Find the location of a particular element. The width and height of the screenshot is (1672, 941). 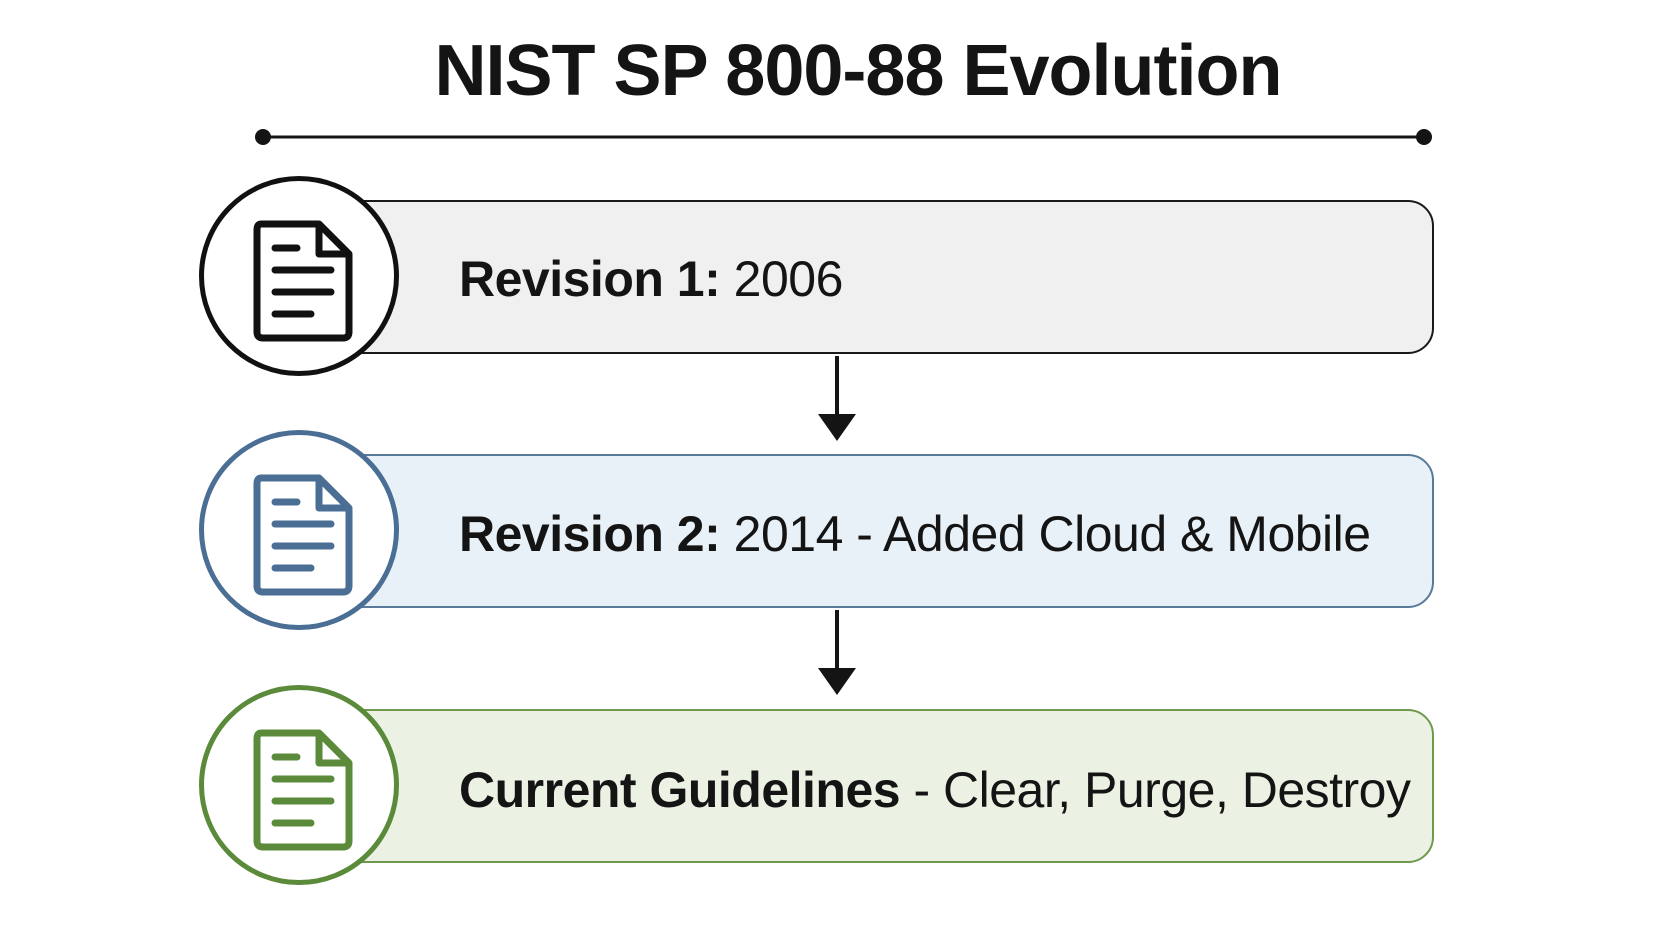

stage-label: Revision 1: is located at coordinates (590, 279).